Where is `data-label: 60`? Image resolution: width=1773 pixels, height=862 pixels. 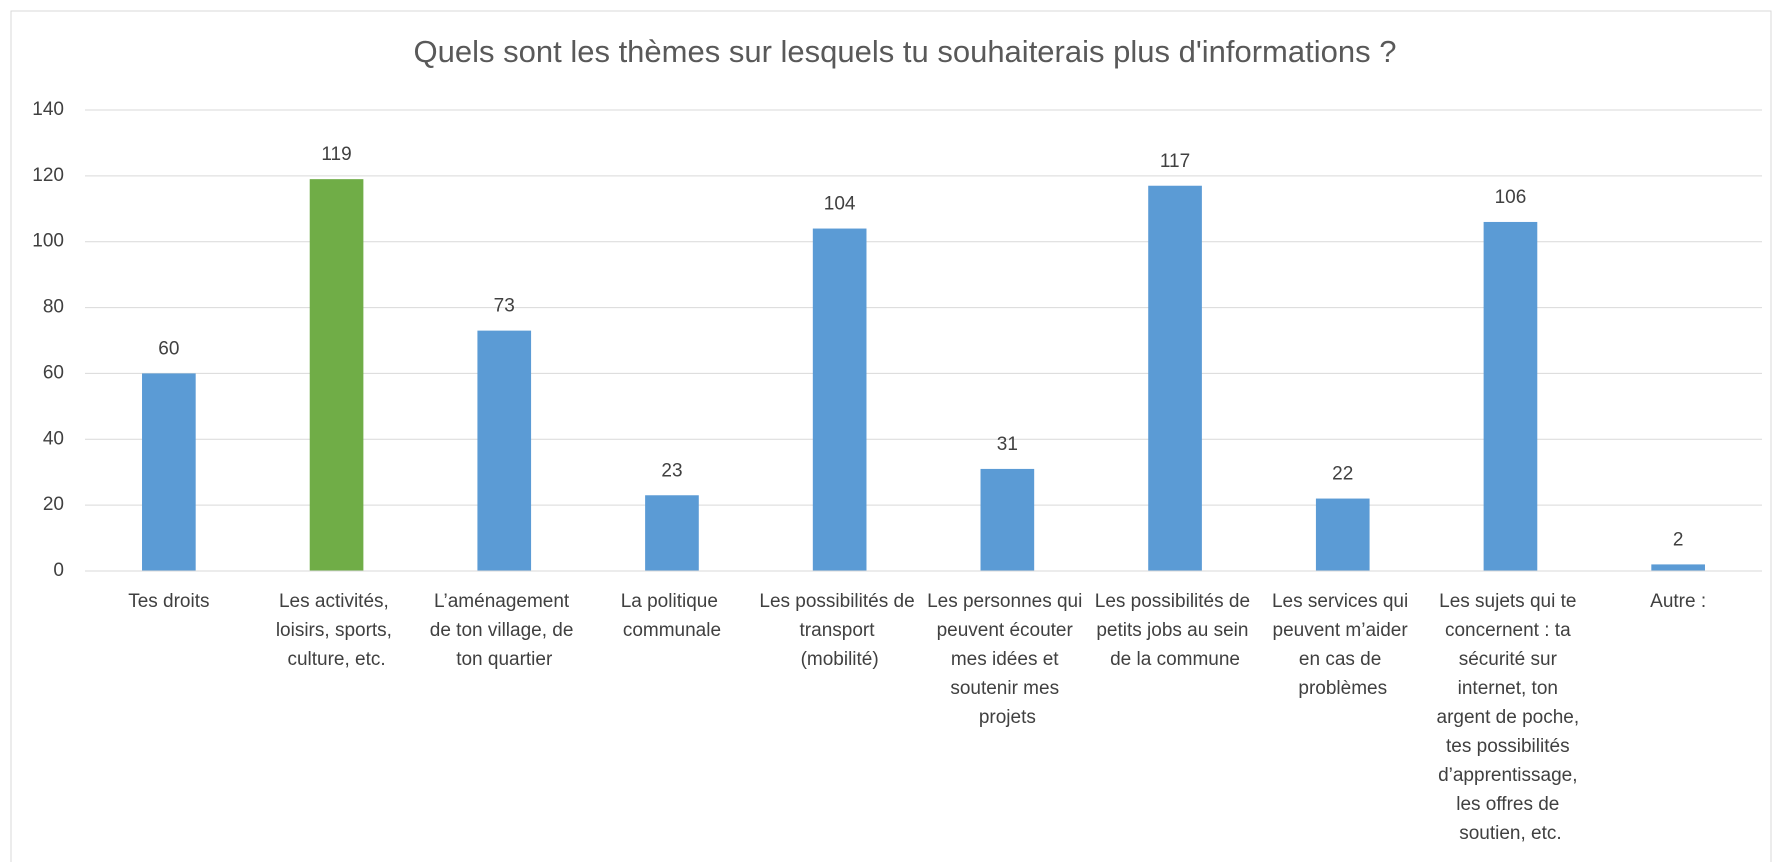
data-label: 60 is located at coordinates (168, 348).